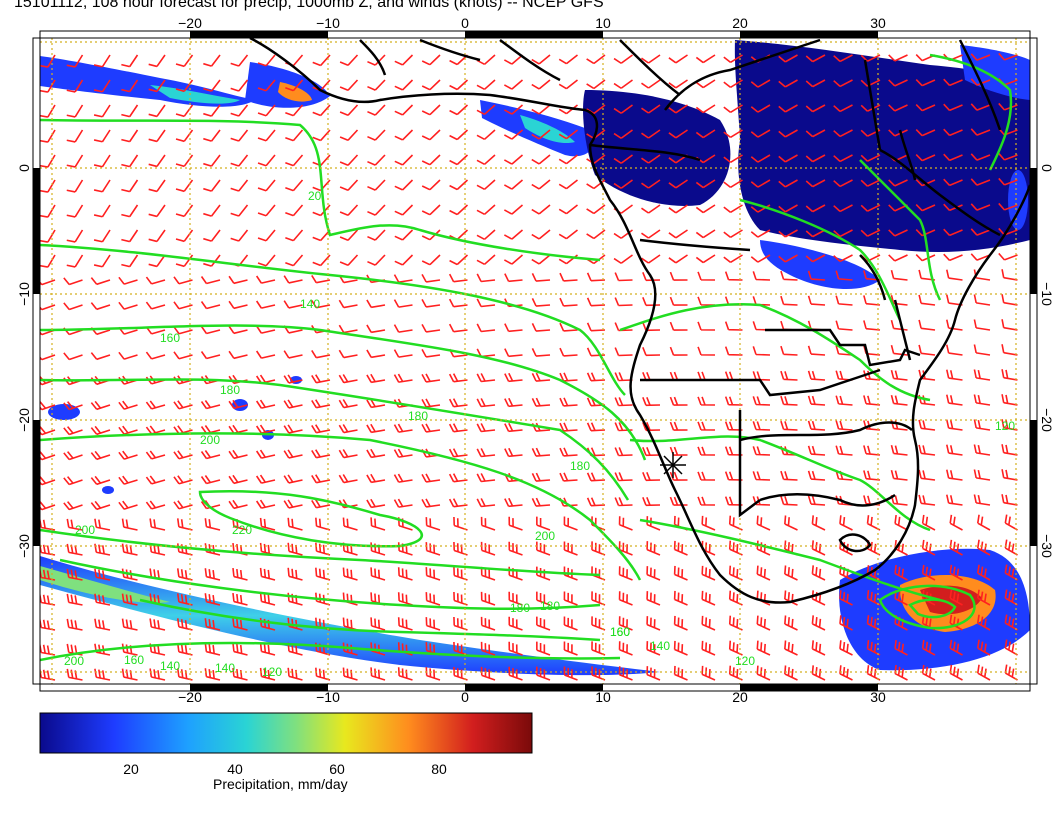 The image size is (1056, 816). I want to click on y-tick-left: −20, so click(24, 420).